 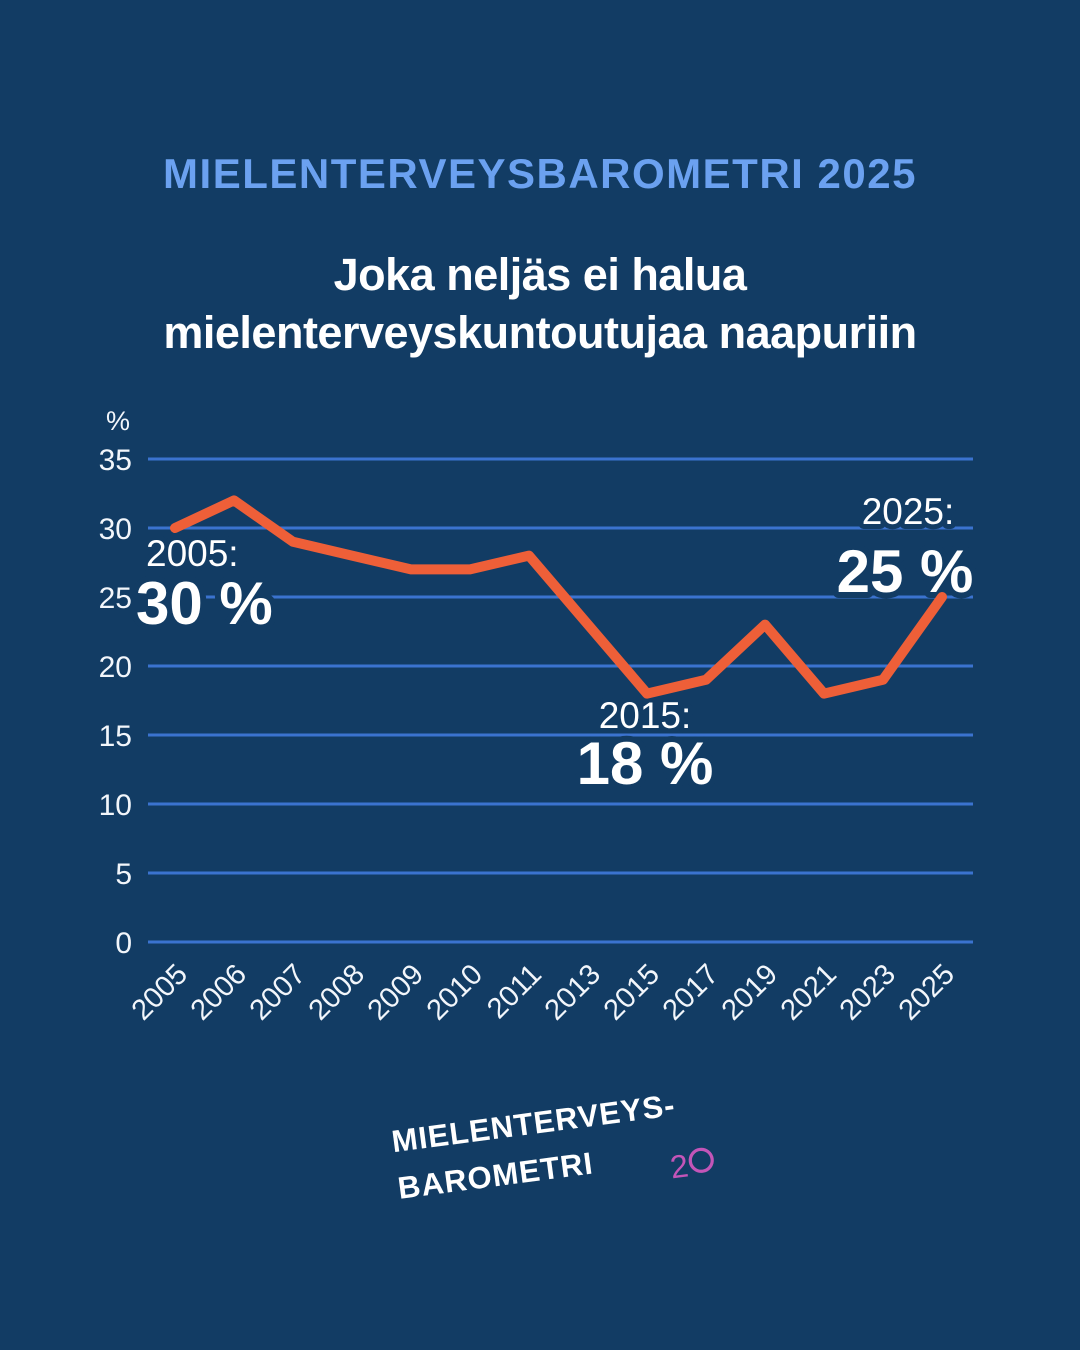 I want to click on annotation-value-2015: 18 %, so click(x=645, y=763).